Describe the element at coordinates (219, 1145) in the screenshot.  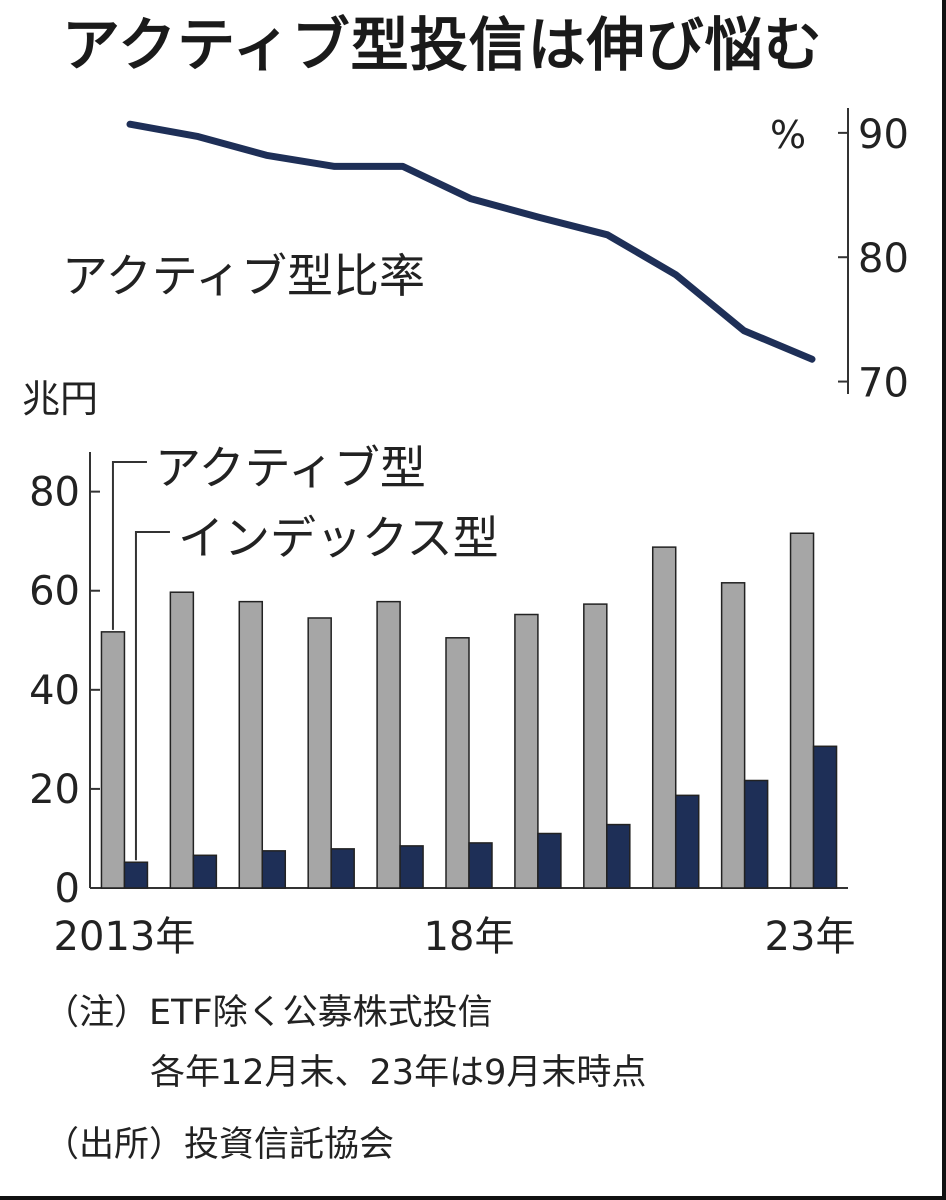
I see `source-text: （出所）投資信託協会` at that location.